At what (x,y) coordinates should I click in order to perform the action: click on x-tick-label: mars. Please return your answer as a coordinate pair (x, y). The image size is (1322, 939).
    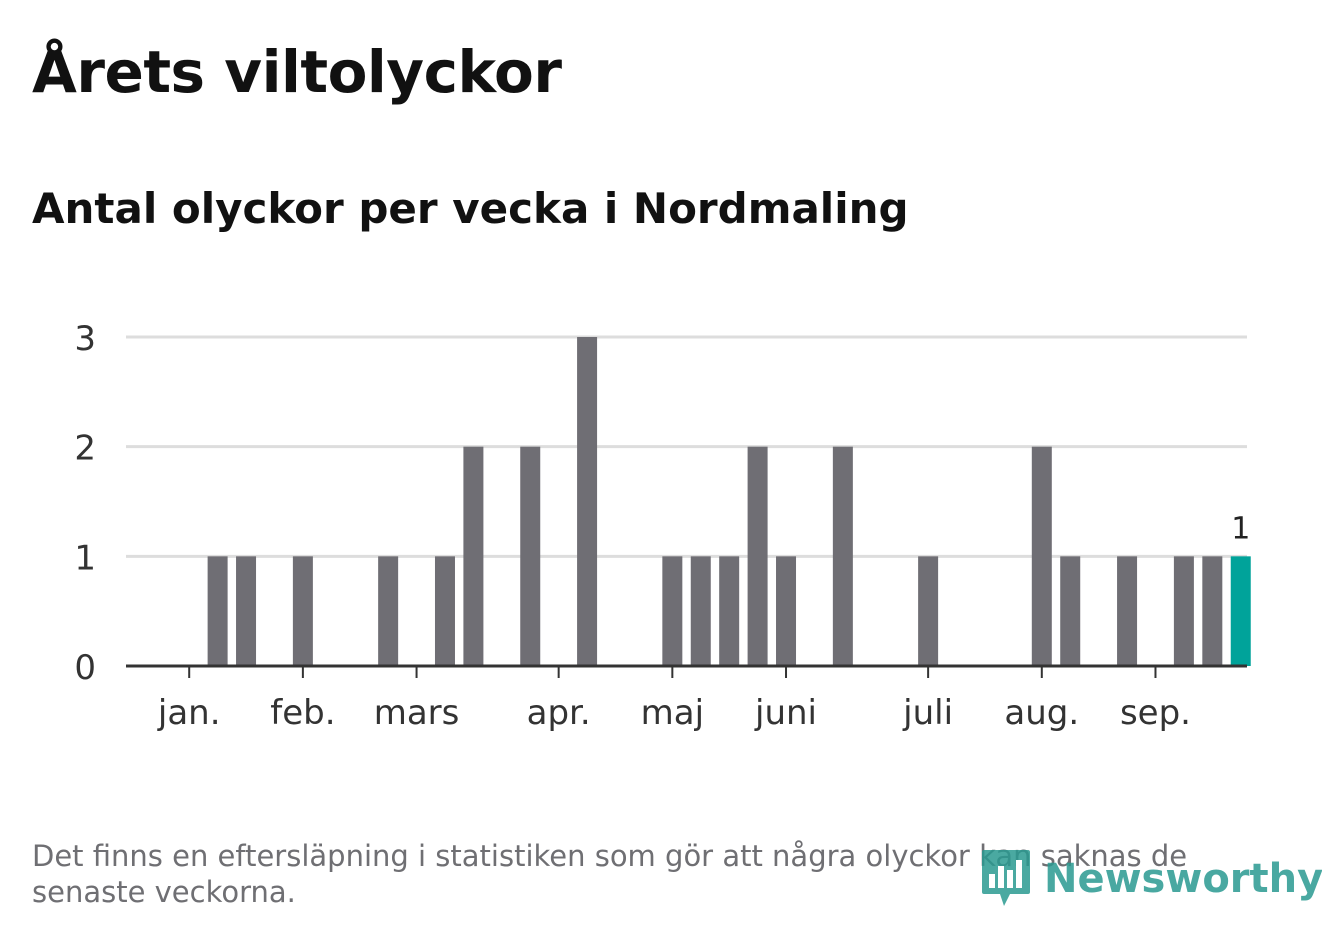
    Looking at the image, I should click on (417, 713).